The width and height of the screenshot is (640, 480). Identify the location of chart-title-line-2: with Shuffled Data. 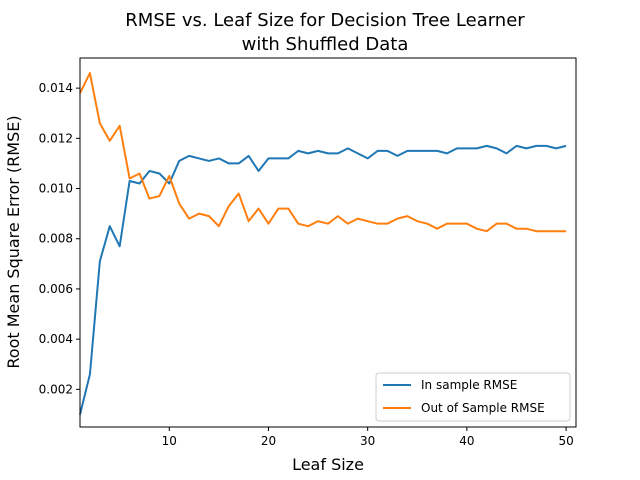
(325, 44).